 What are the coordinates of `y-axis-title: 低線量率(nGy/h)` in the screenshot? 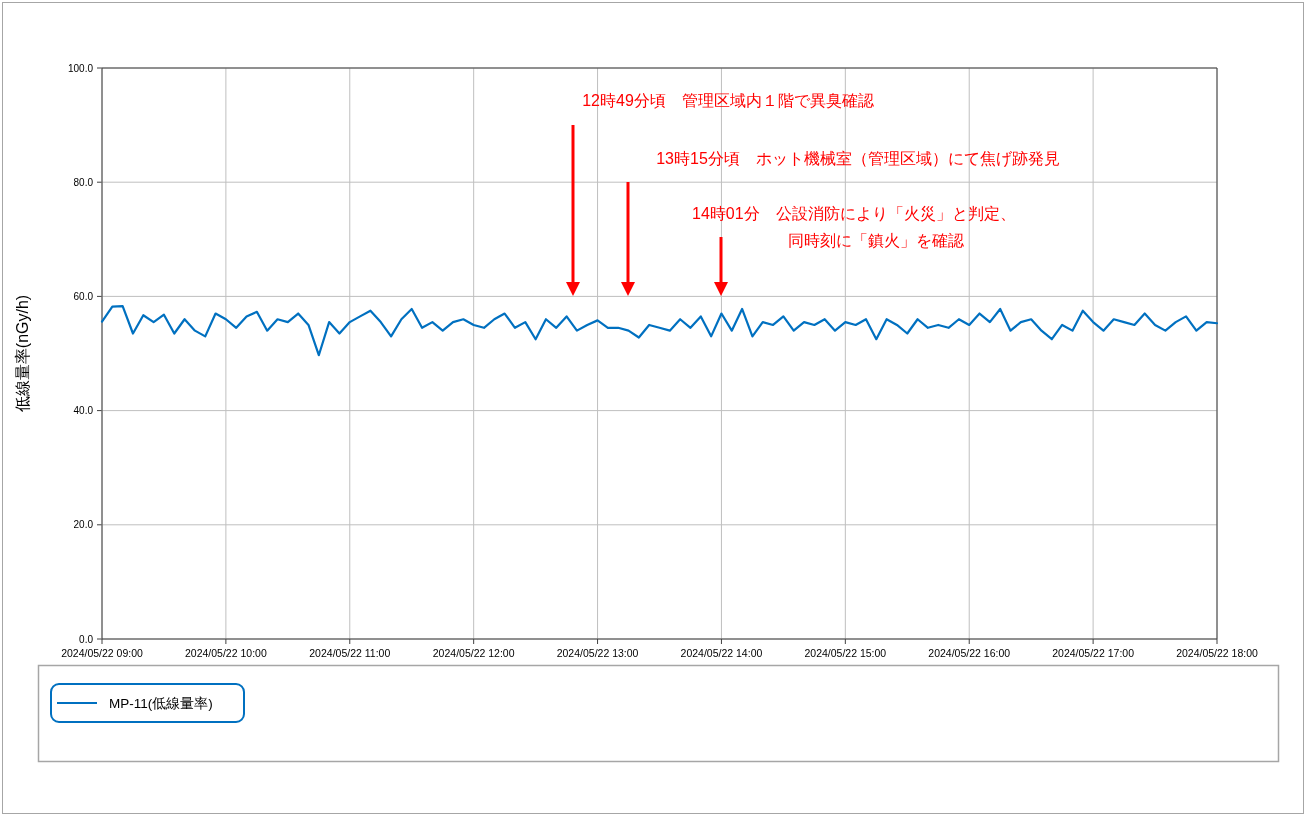 It's located at (22, 353).